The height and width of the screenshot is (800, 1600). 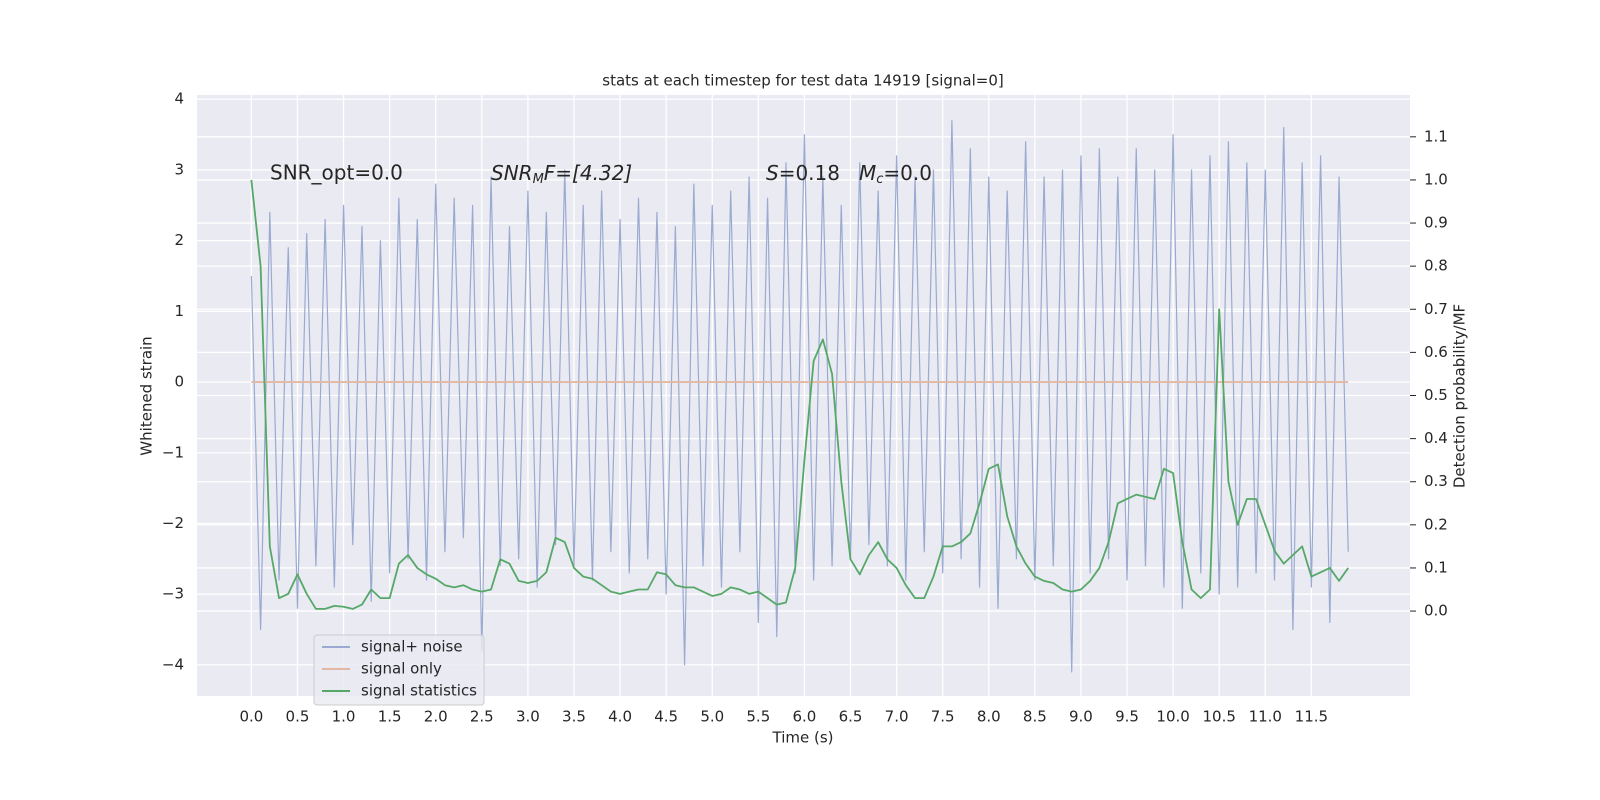 What do you see at coordinates (620, 717) in the screenshot?
I see `x-tick-label: 4.0` at bounding box center [620, 717].